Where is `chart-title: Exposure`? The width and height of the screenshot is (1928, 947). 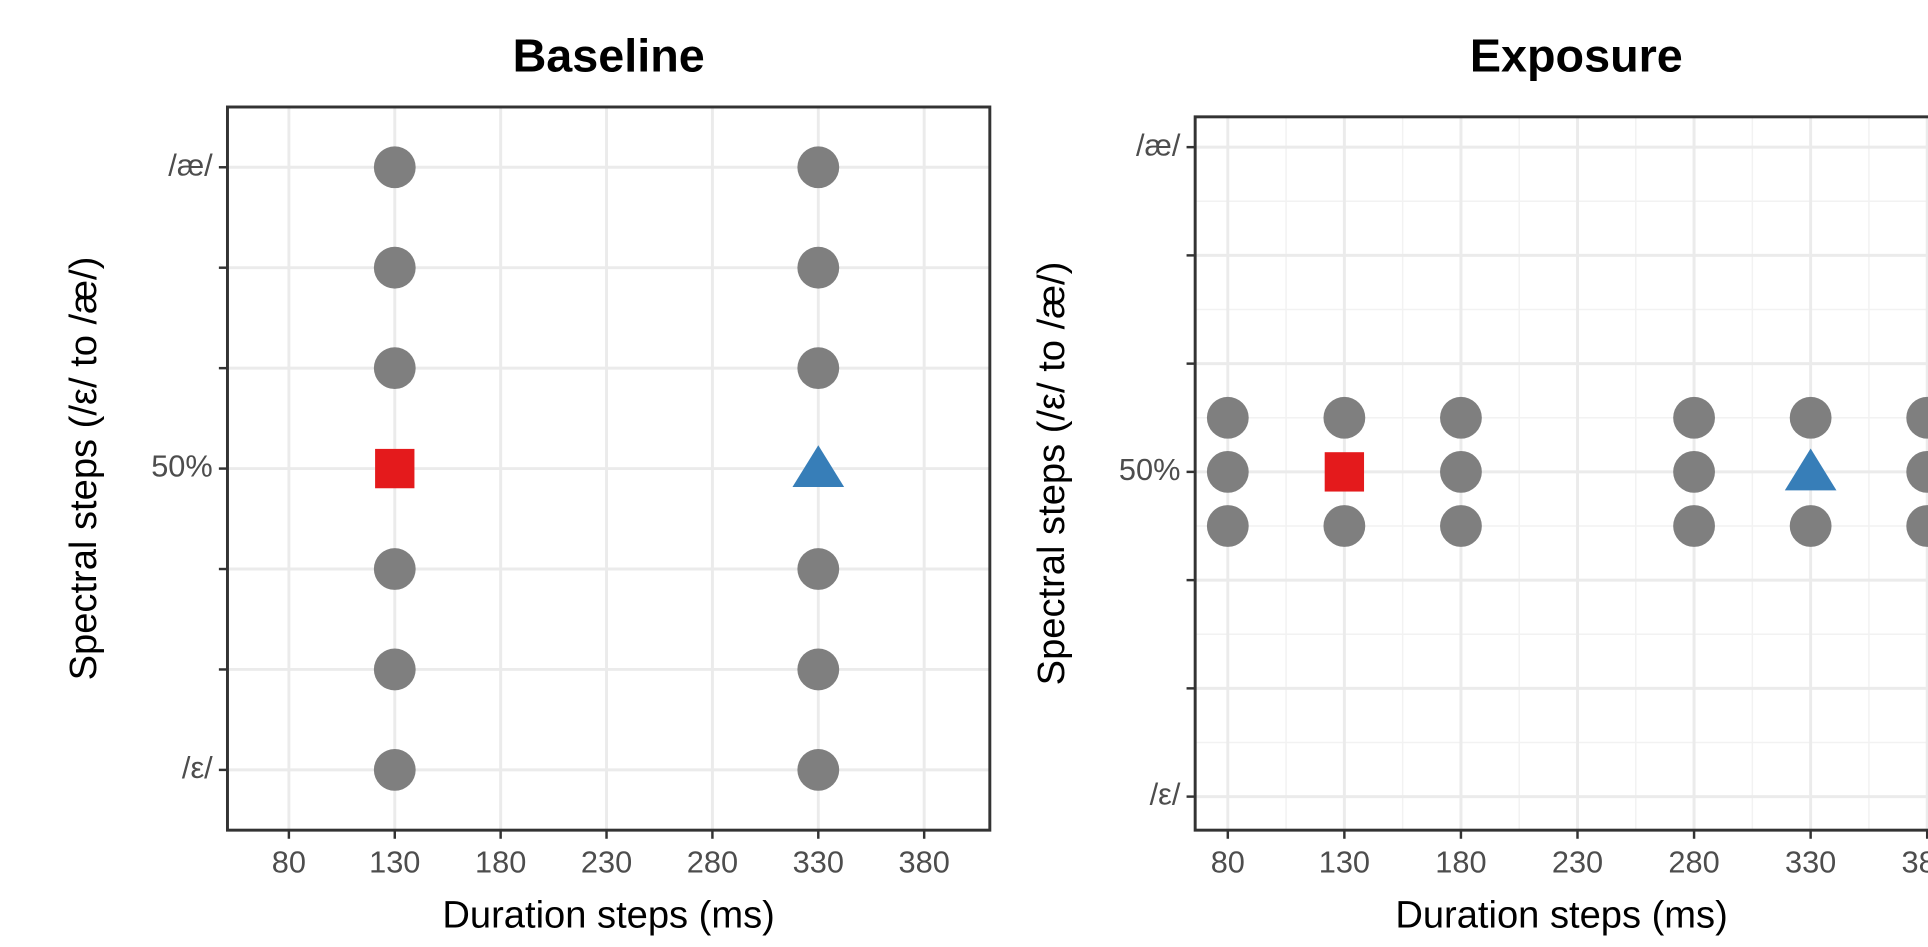 chart-title: Exposure is located at coordinates (1576, 55).